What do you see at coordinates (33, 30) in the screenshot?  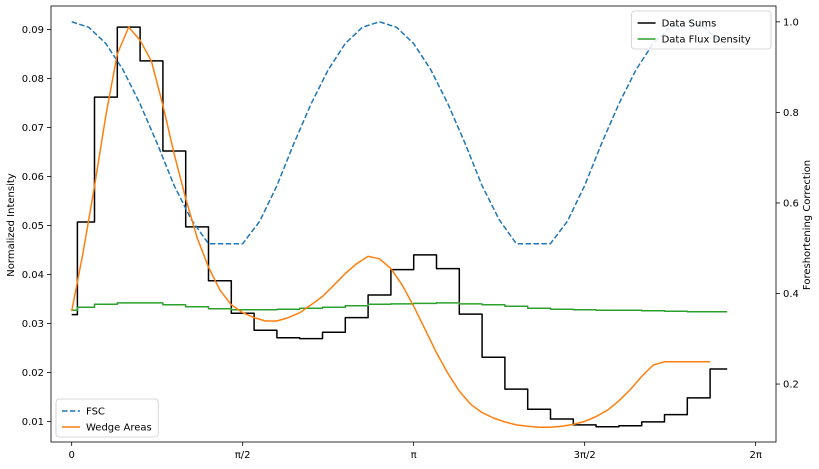 I see `y-tick-label: 0.09` at bounding box center [33, 30].